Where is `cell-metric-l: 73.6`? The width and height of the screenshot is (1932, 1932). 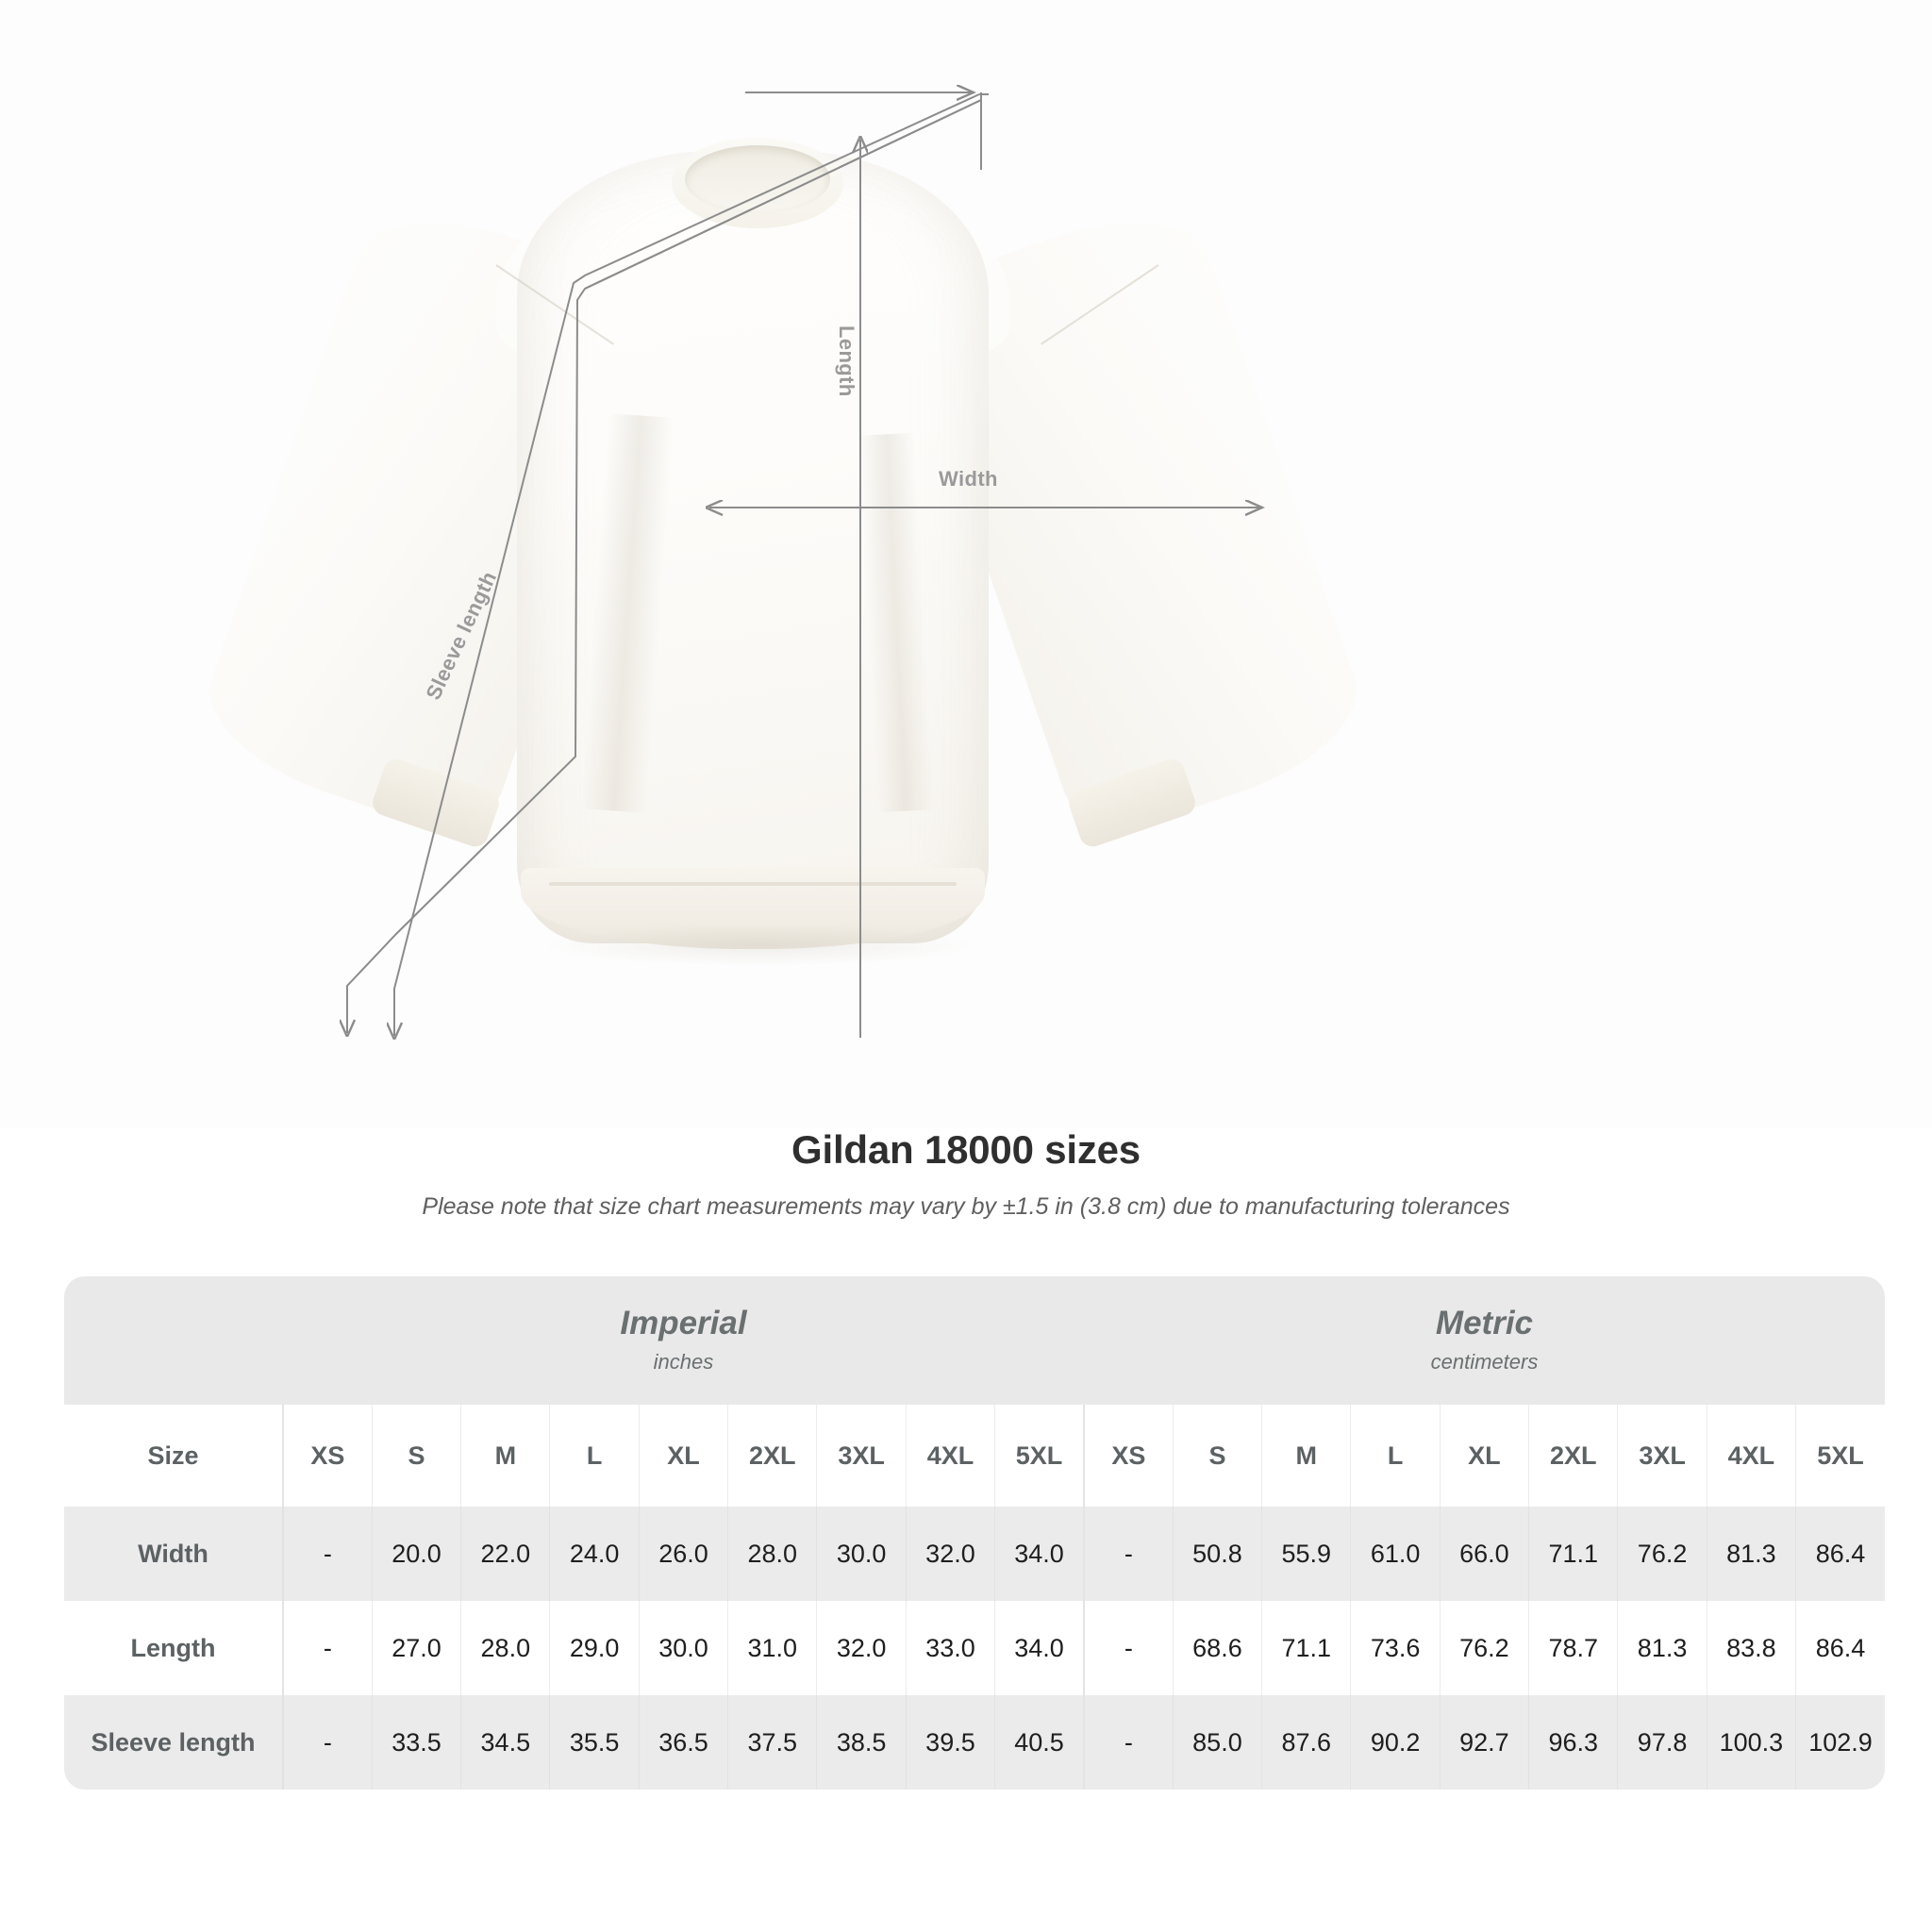 cell-metric-l: 73.6 is located at coordinates (1395, 1648).